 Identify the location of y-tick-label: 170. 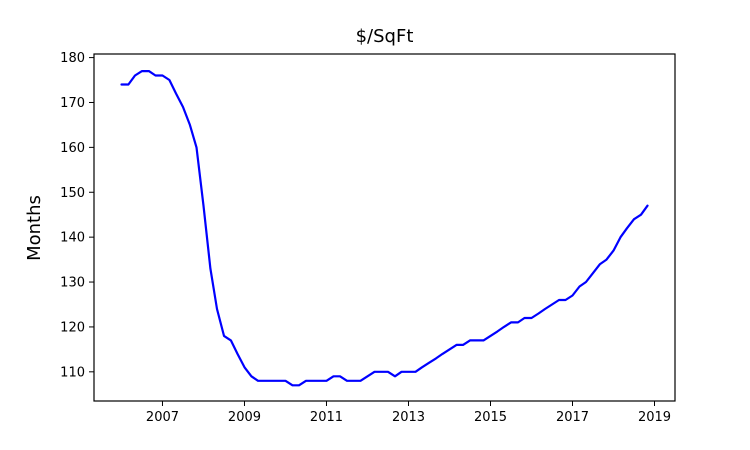
(72, 103).